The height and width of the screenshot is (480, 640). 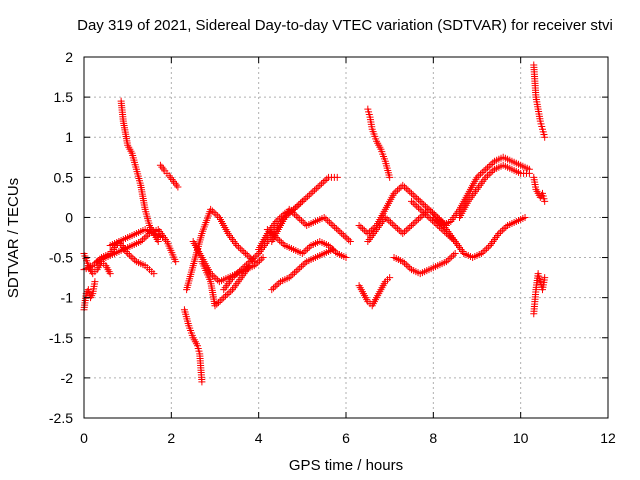 What do you see at coordinates (84, 438) in the screenshot?
I see `x-tick-label: 0` at bounding box center [84, 438].